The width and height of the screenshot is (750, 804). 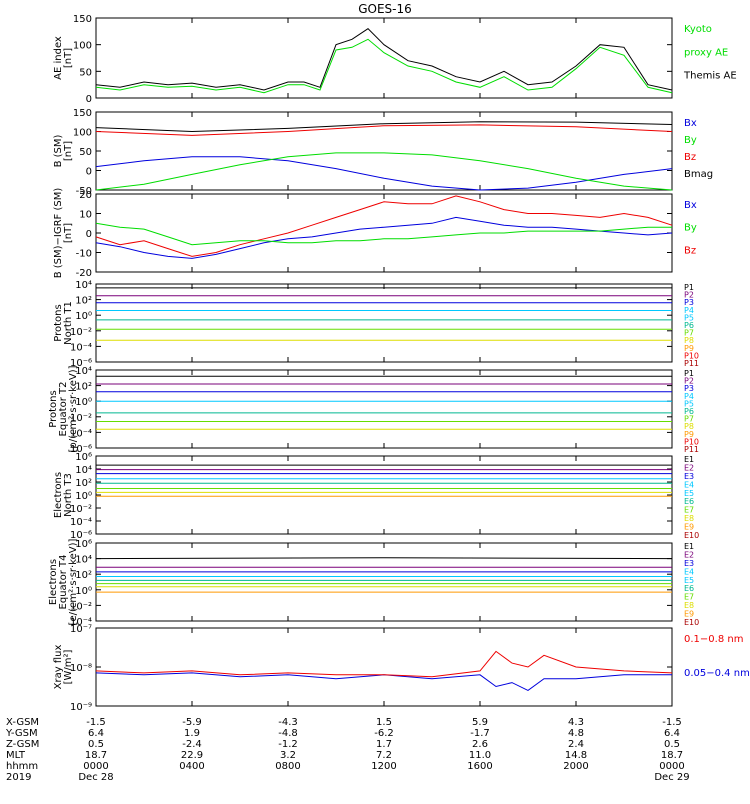 I want to click on orbit-value: 22.9, so click(x=192, y=755).